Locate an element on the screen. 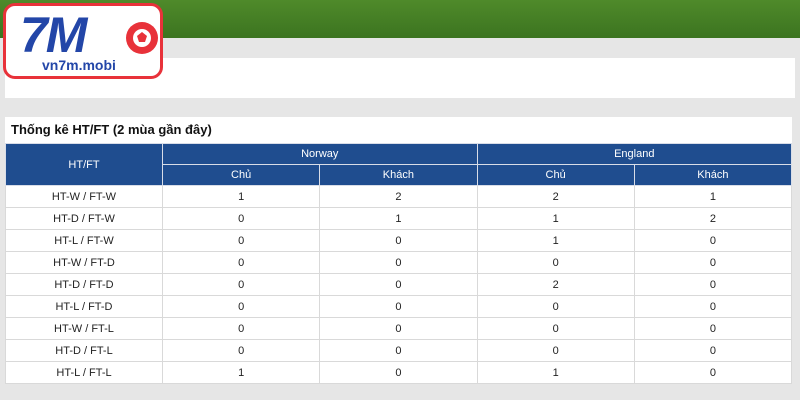 The width and height of the screenshot is (800, 400). row-label: HT-L / FT-D is located at coordinates (84, 306).